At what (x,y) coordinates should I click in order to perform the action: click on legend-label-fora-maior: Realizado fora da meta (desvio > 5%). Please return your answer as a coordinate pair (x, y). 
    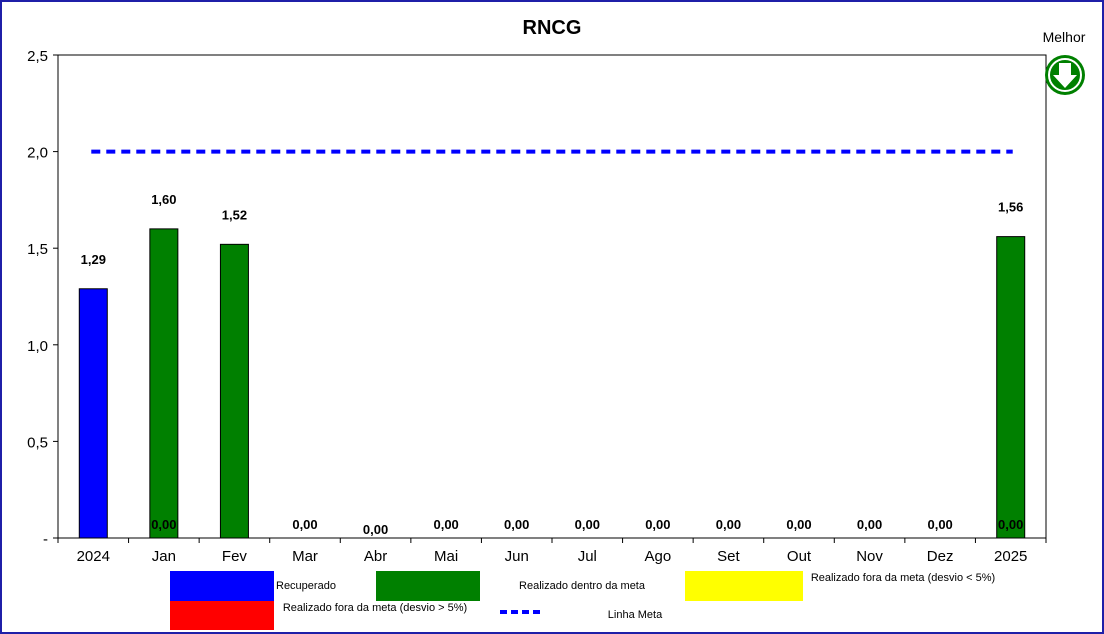
    Looking at the image, I should click on (375, 608).